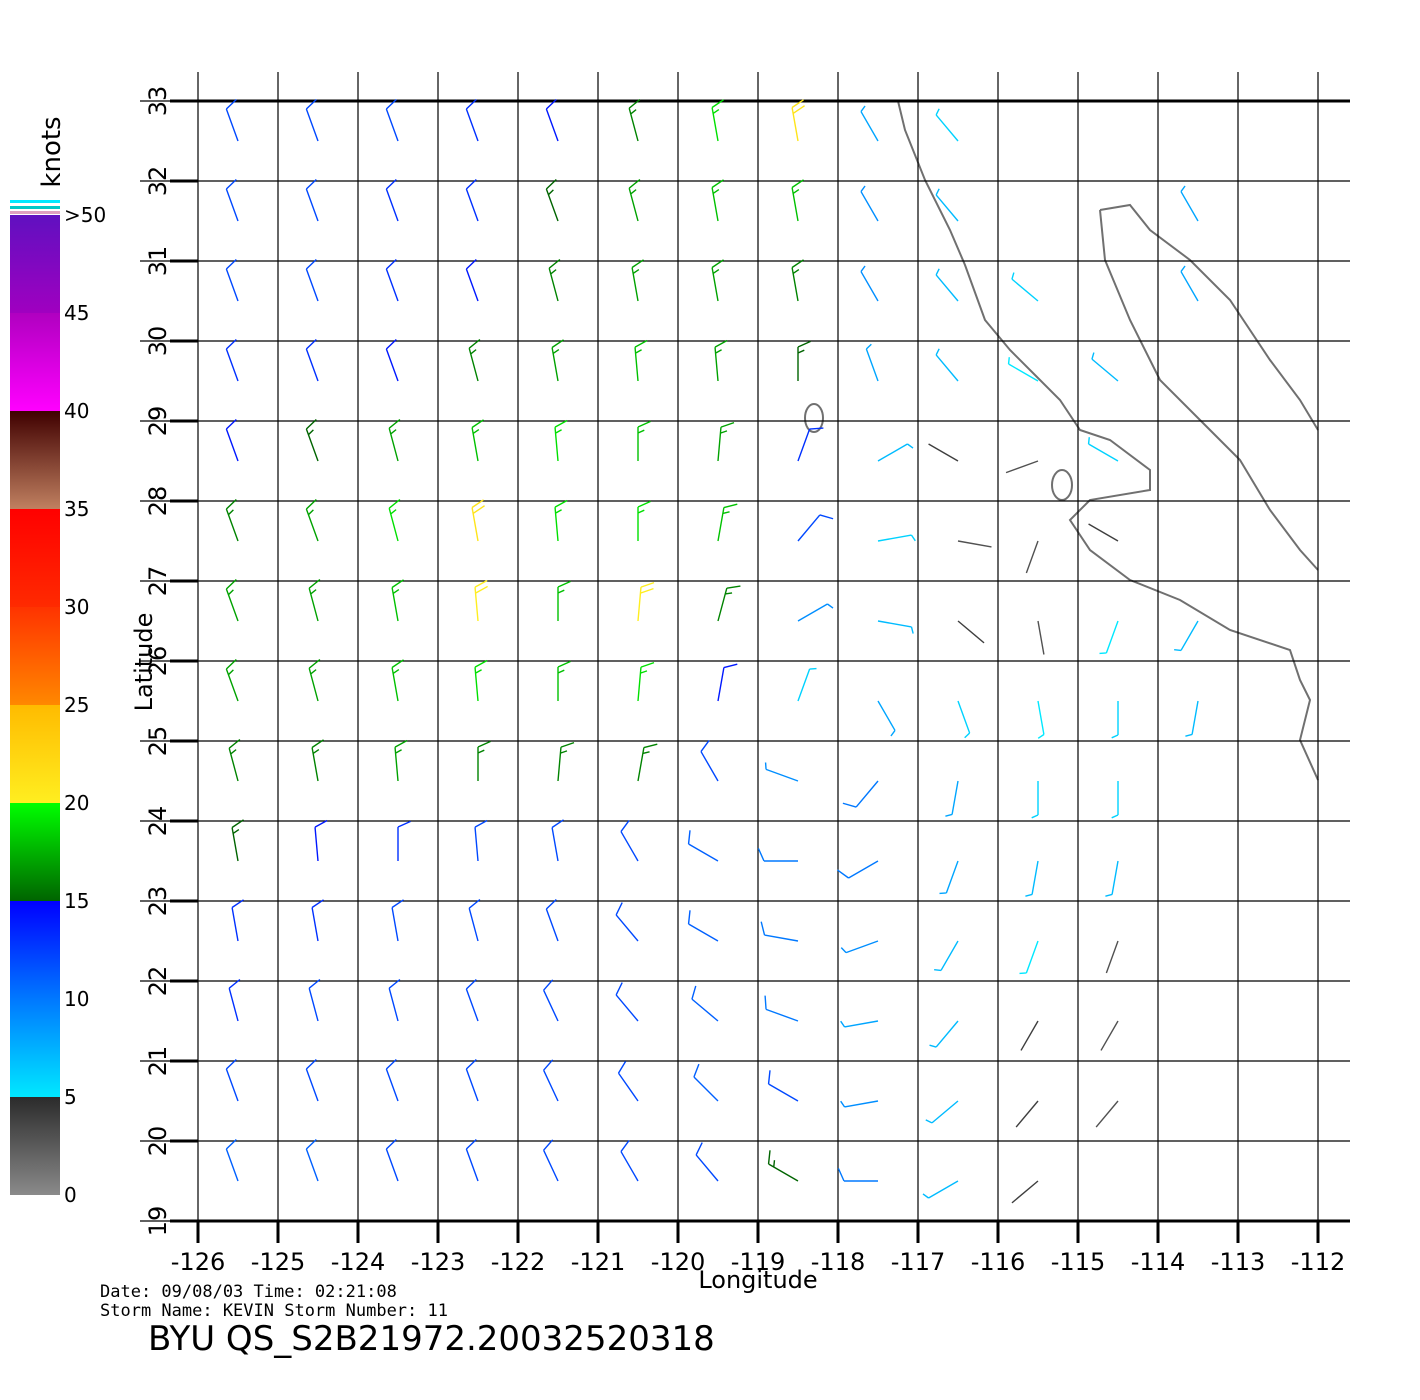 The height and width of the screenshot is (1400, 1420). Describe the element at coordinates (76, 999) in the screenshot. I see `colorbar-label: 10` at that location.